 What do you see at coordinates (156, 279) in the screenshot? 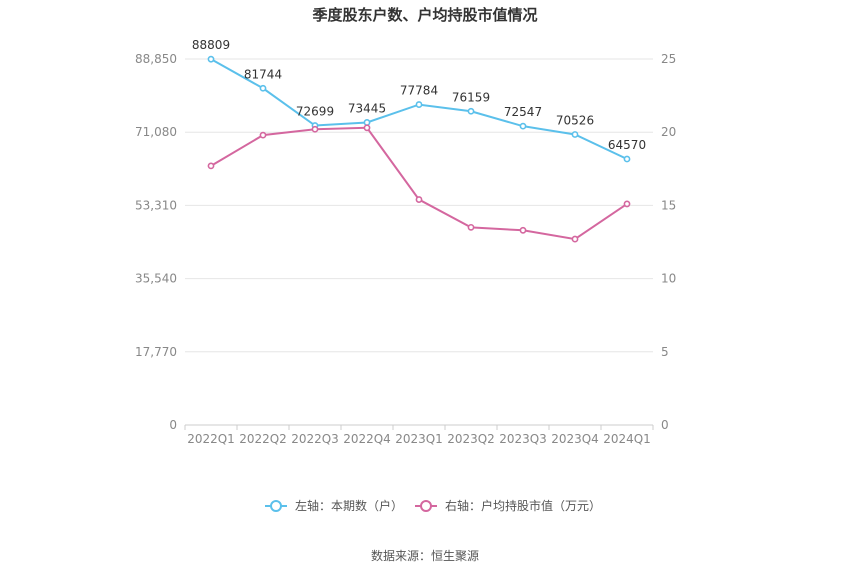
I see `left-tick-label: 35,540` at bounding box center [156, 279].